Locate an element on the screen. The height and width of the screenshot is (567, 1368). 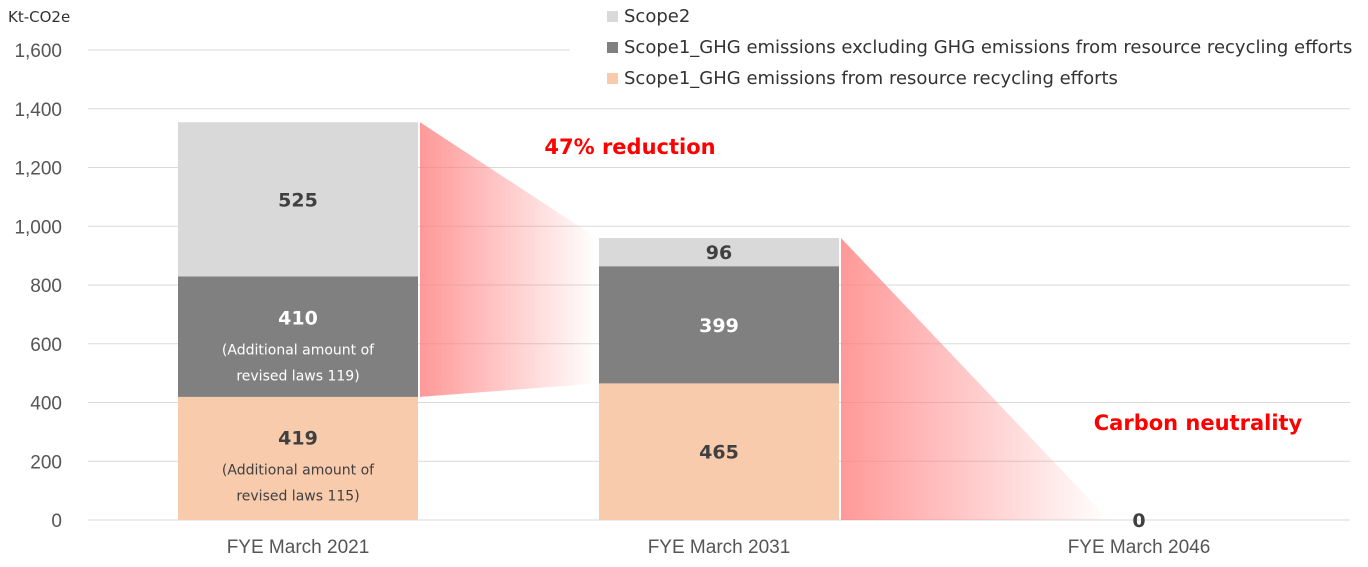
annotation-text: 47% reduction is located at coordinates (629, 147).